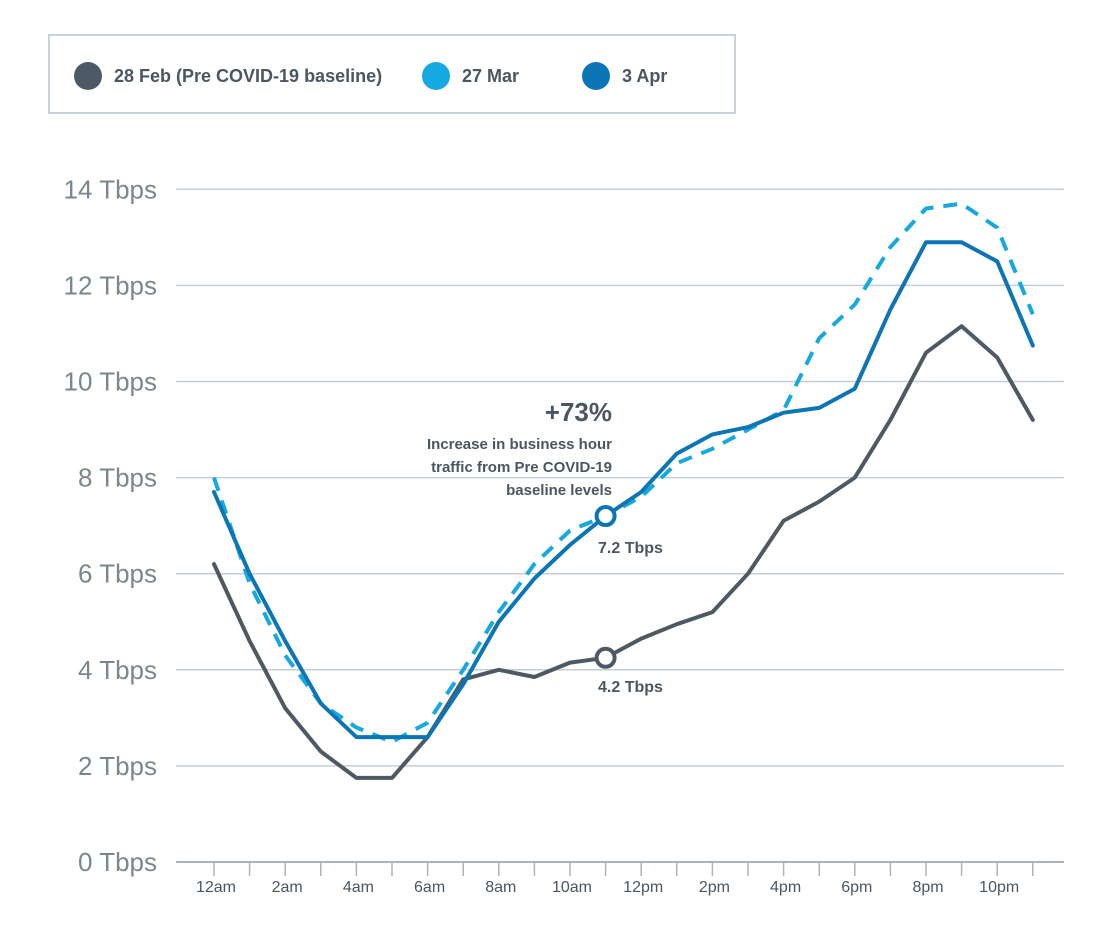 This screenshot has width=1120, height=944. What do you see at coordinates (630, 548) in the screenshot?
I see `marker-label-apr: 7.2 Tbps` at bounding box center [630, 548].